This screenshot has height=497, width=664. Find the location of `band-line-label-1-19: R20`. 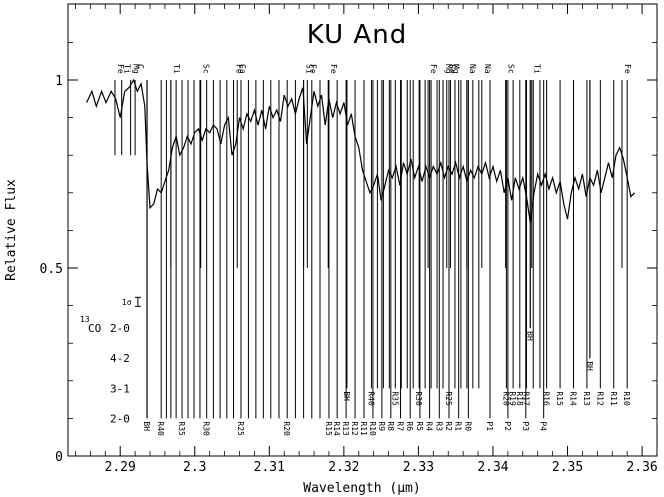

band-line-label-1-19: R20 is located at coordinates (505, 398).